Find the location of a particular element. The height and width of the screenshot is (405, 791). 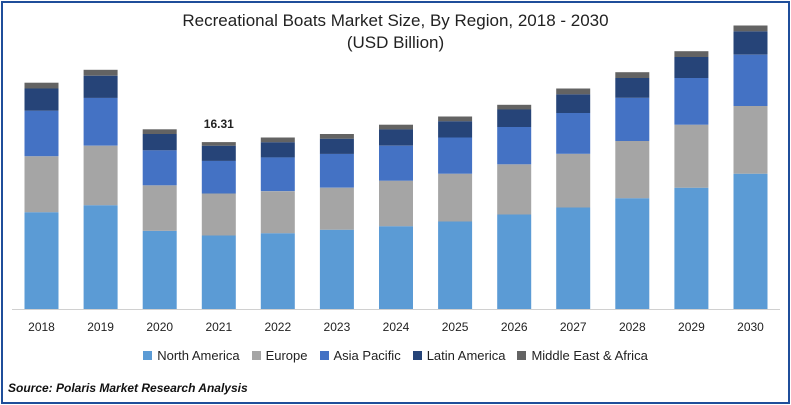

chart-subtitle: (USD Billion) is located at coordinates (395, 42).